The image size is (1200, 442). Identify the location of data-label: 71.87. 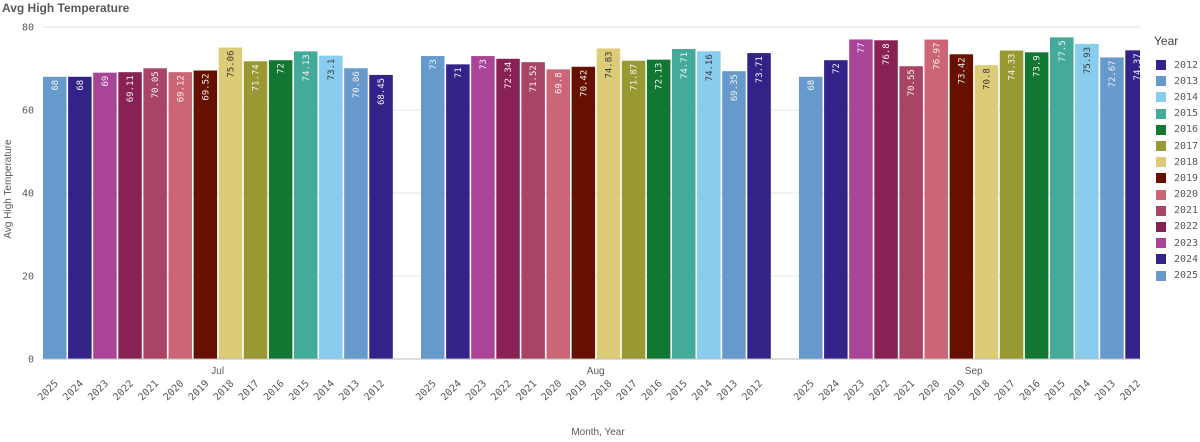
(635, 77).